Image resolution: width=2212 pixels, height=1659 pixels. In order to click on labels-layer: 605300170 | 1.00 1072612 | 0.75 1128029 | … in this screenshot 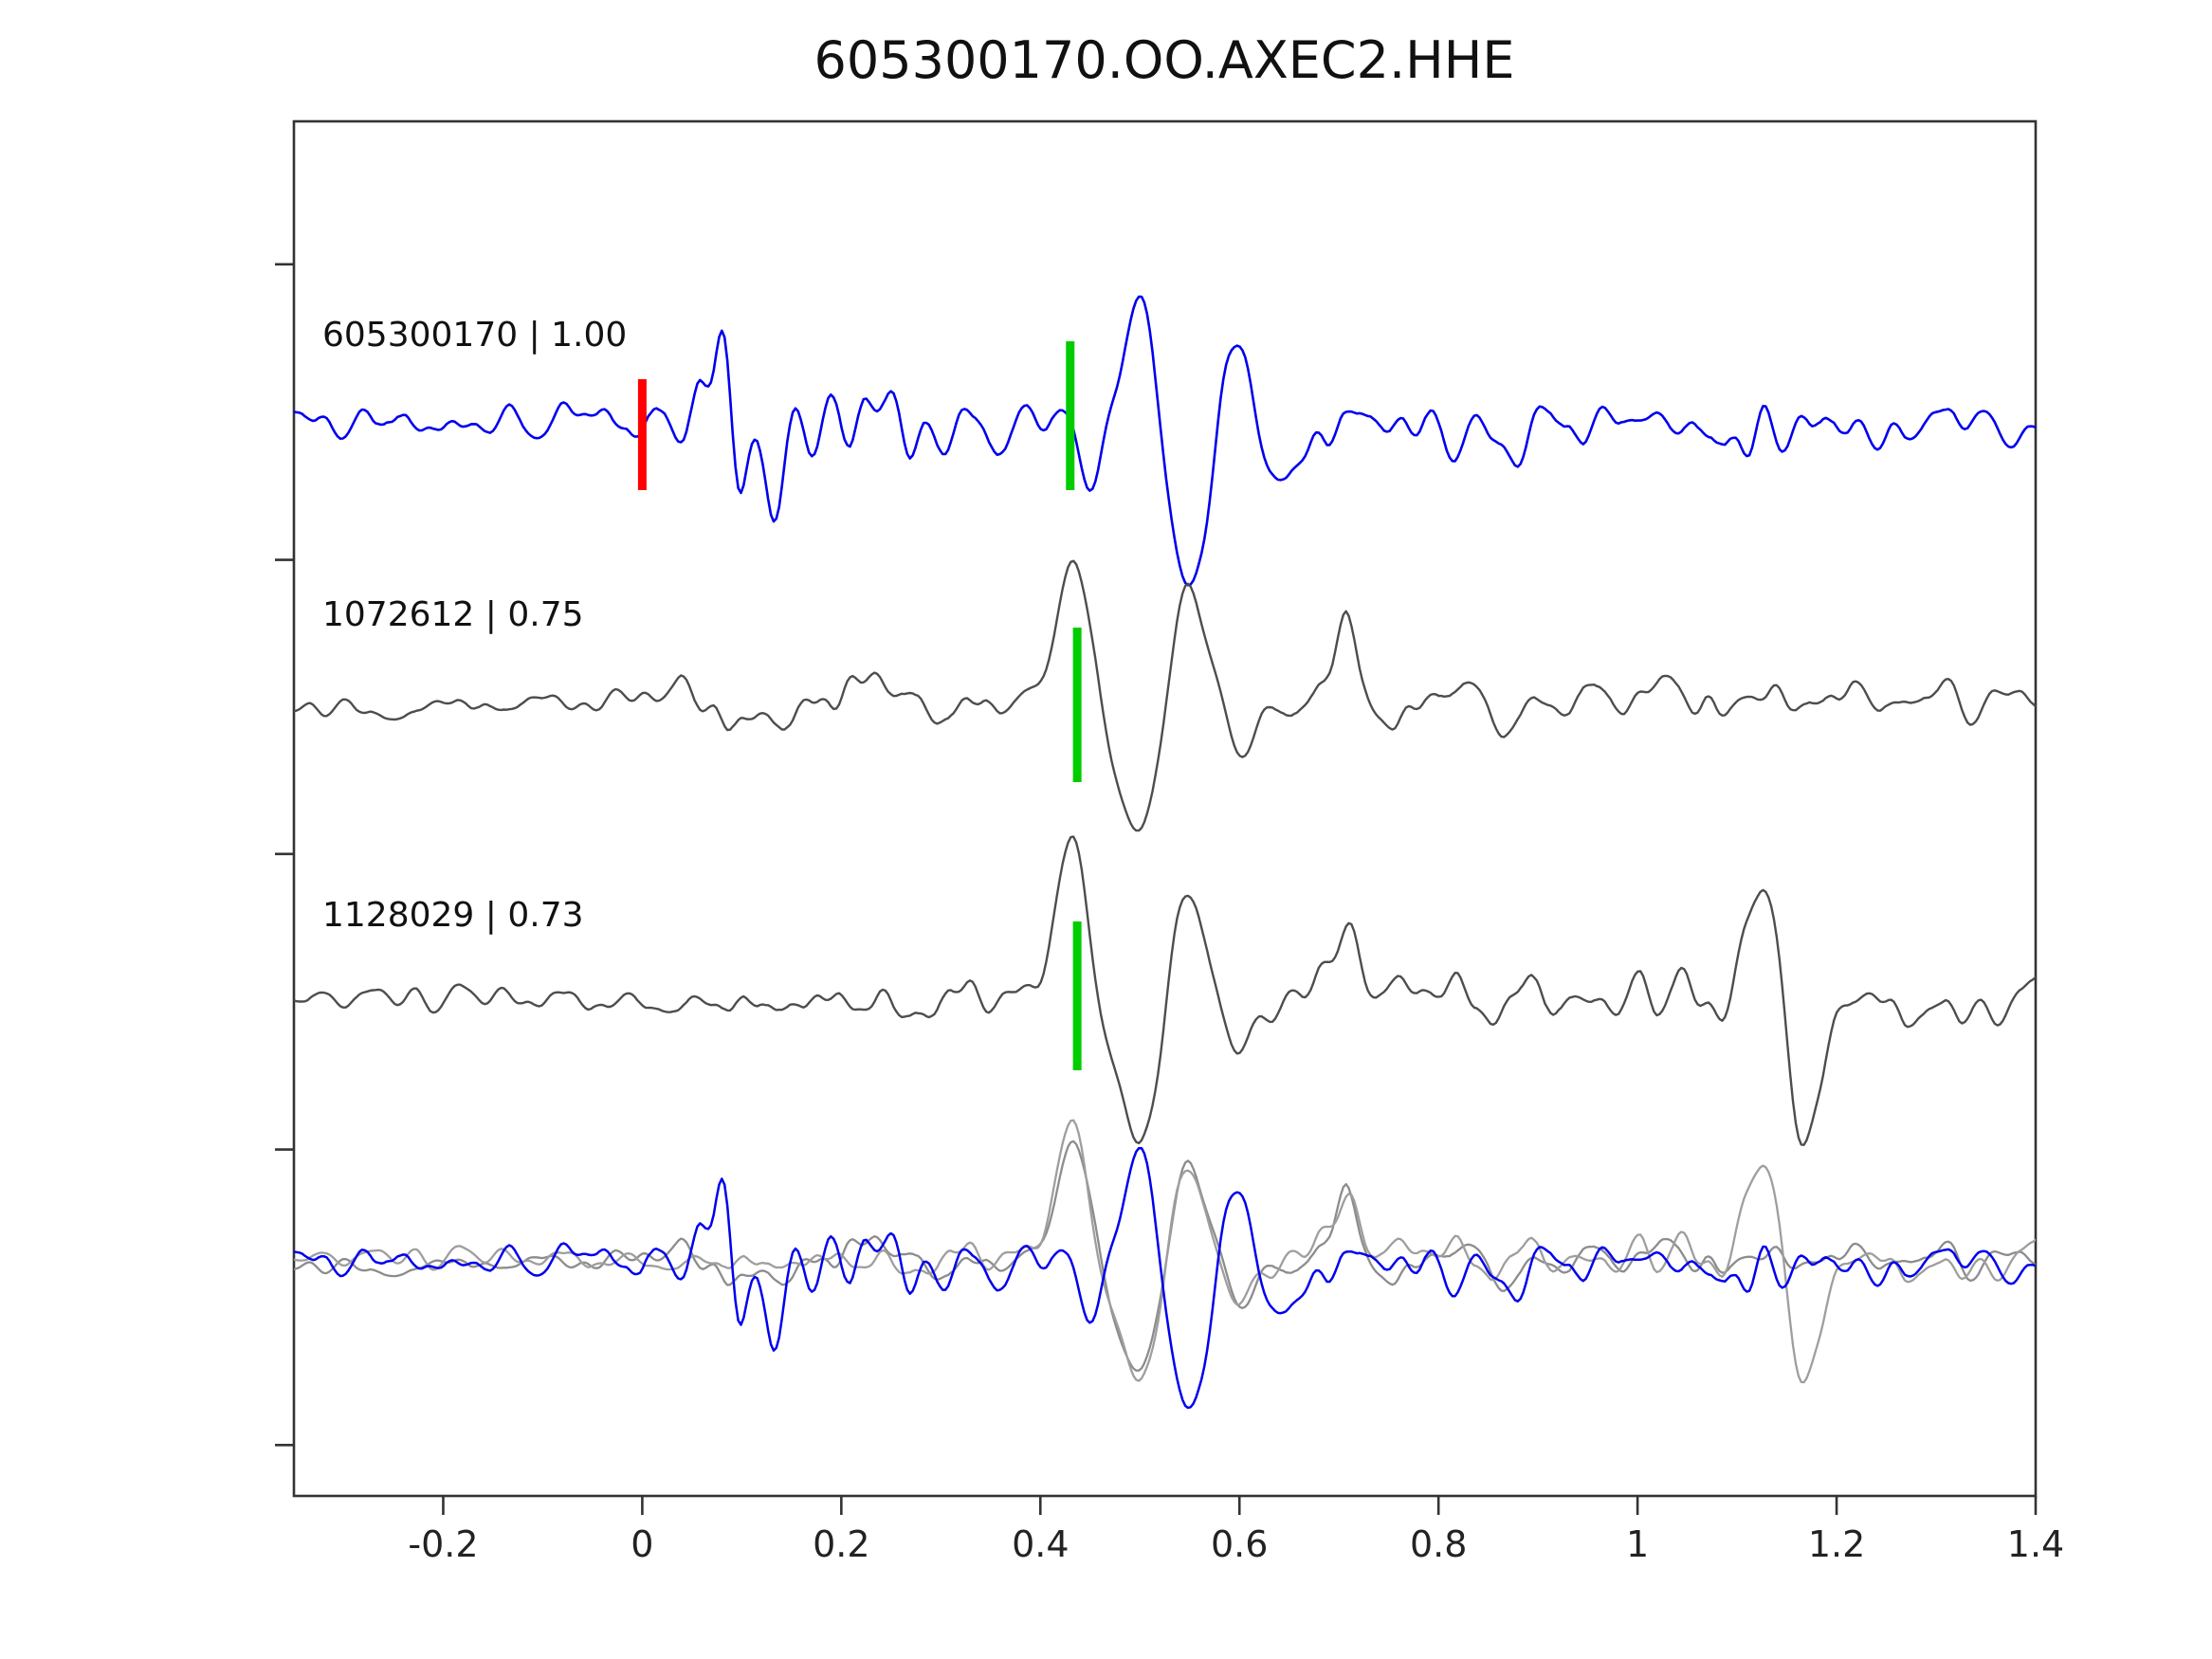, I will do `click(474, 625)`.